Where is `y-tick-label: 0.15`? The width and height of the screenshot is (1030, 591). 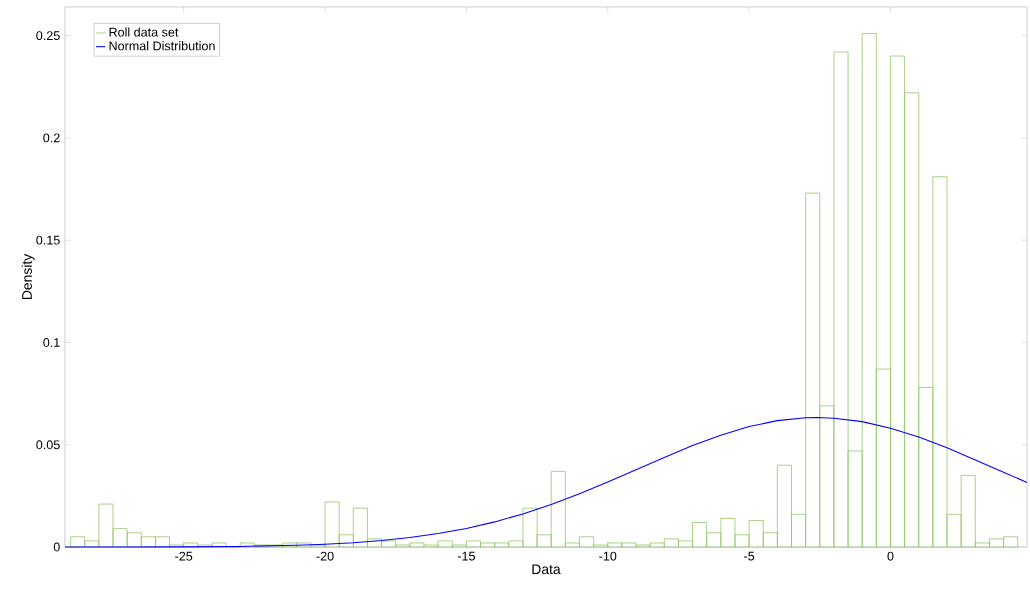
y-tick-label: 0.15 is located at coordinates (48, 240).